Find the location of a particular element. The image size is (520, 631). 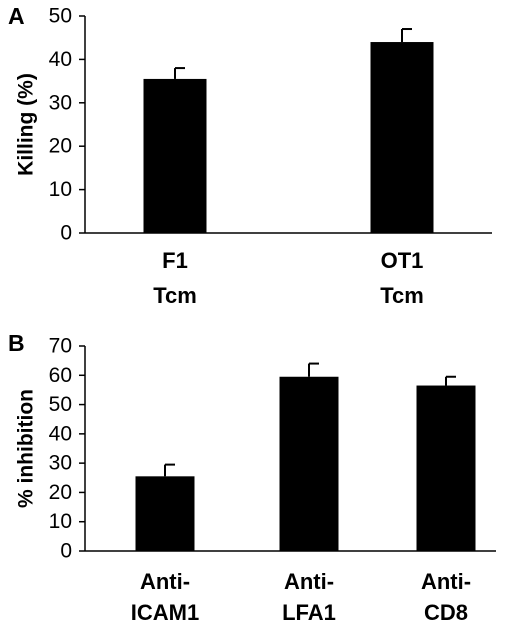

y-tick-label: 70 is located at coordinates (60, 346).